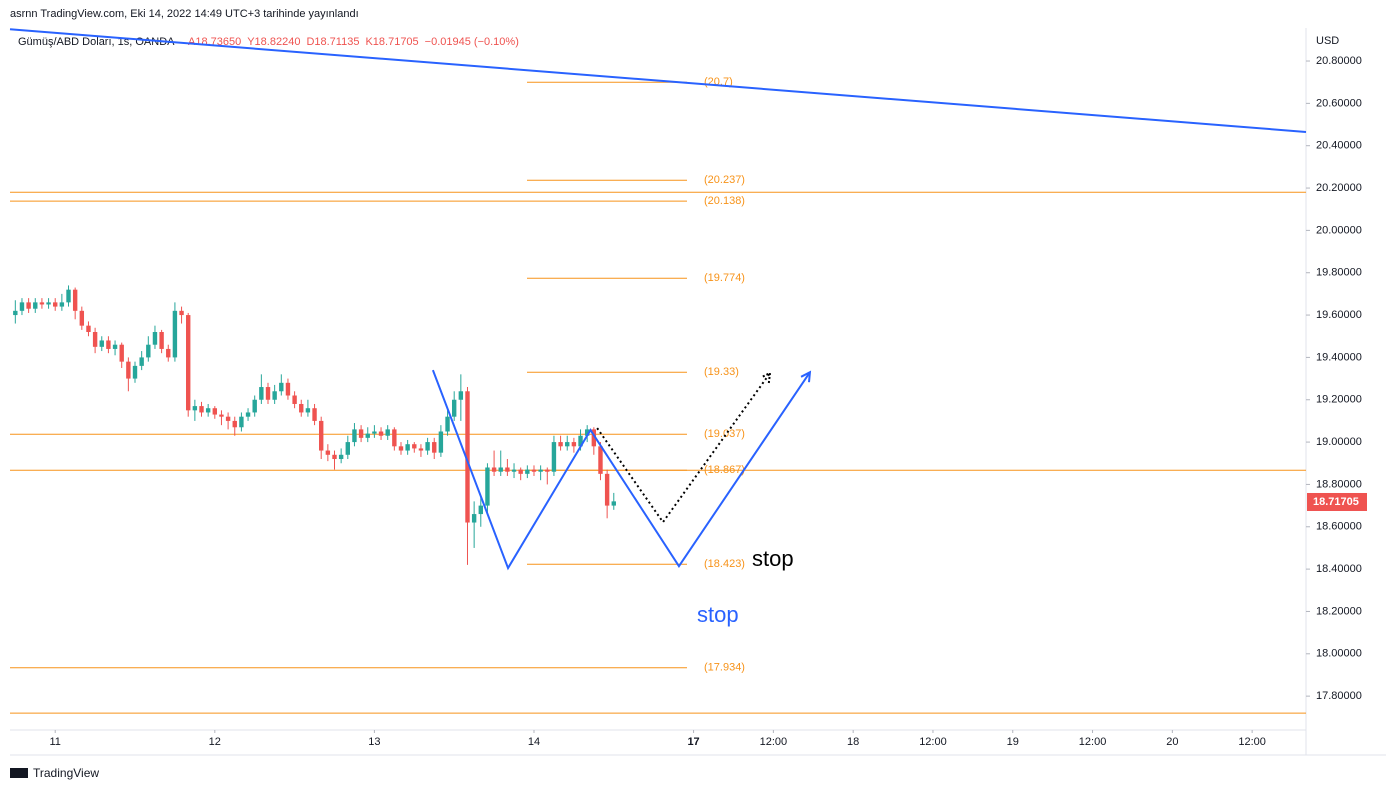  I want to click on y-tick-label: 17.80000, so click(1339, 696).